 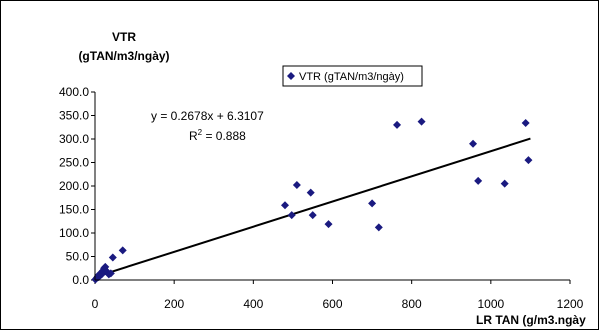 What do you see at coordinates (531, 320) in the screenshot?
I see `x-axis-title: LR TAN (g/m3.ngày` at bounding box center [531, 320].